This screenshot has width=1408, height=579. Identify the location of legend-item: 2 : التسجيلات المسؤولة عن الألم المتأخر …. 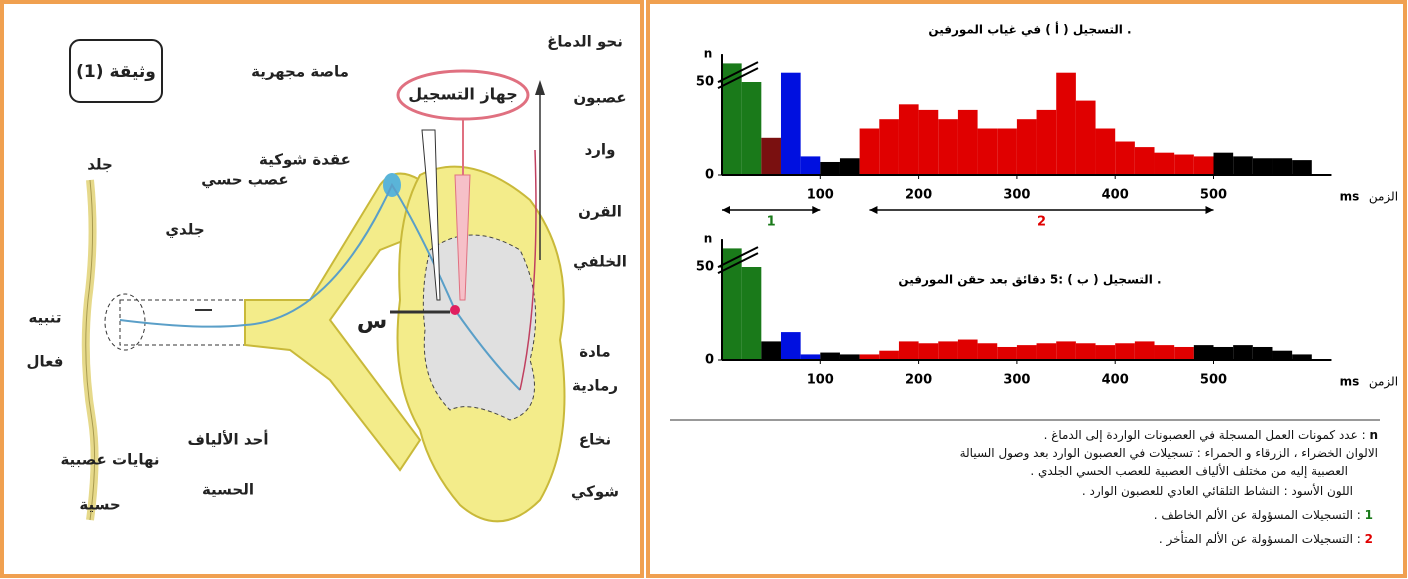
(1266, 539).